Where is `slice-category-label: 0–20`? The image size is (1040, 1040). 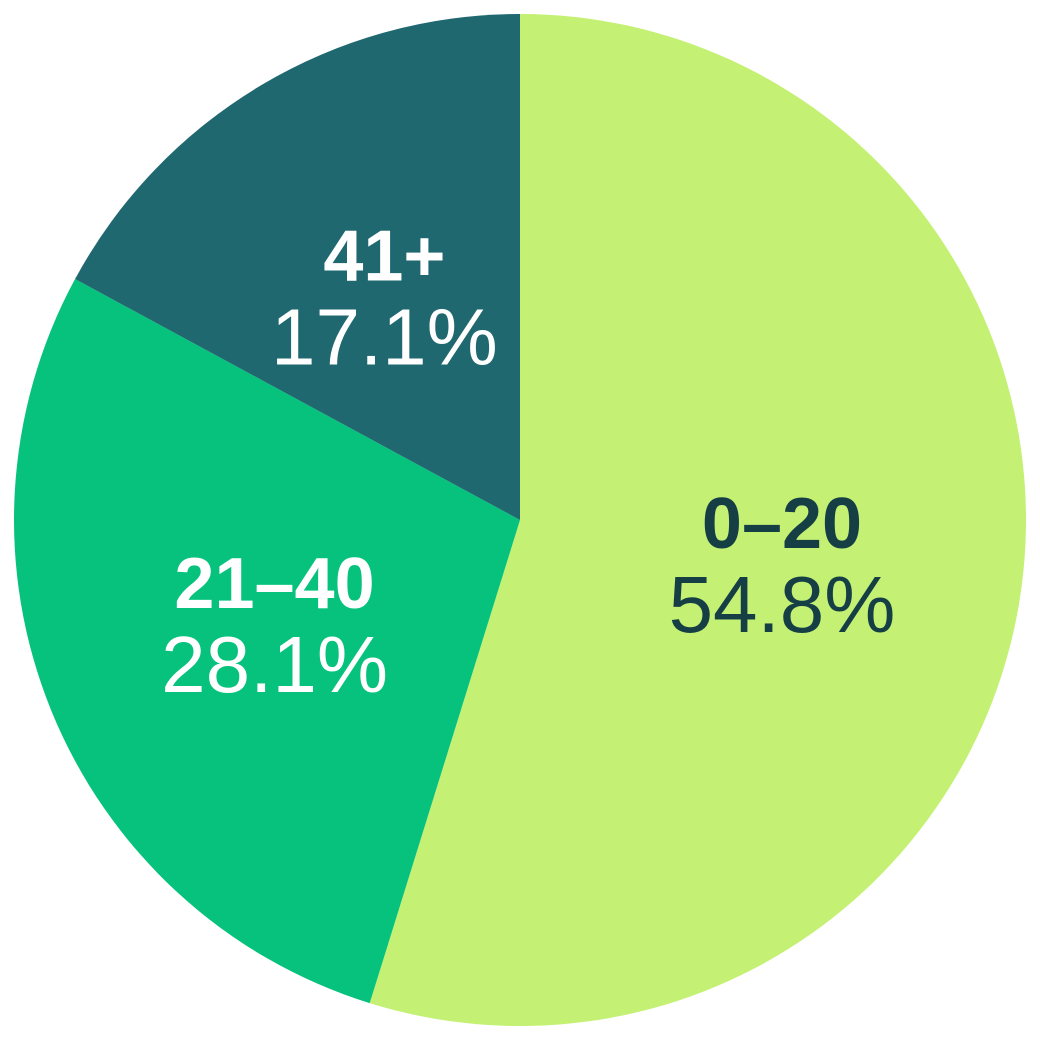
slice-category-label: 0–20 is located at coordinates (782, 524).